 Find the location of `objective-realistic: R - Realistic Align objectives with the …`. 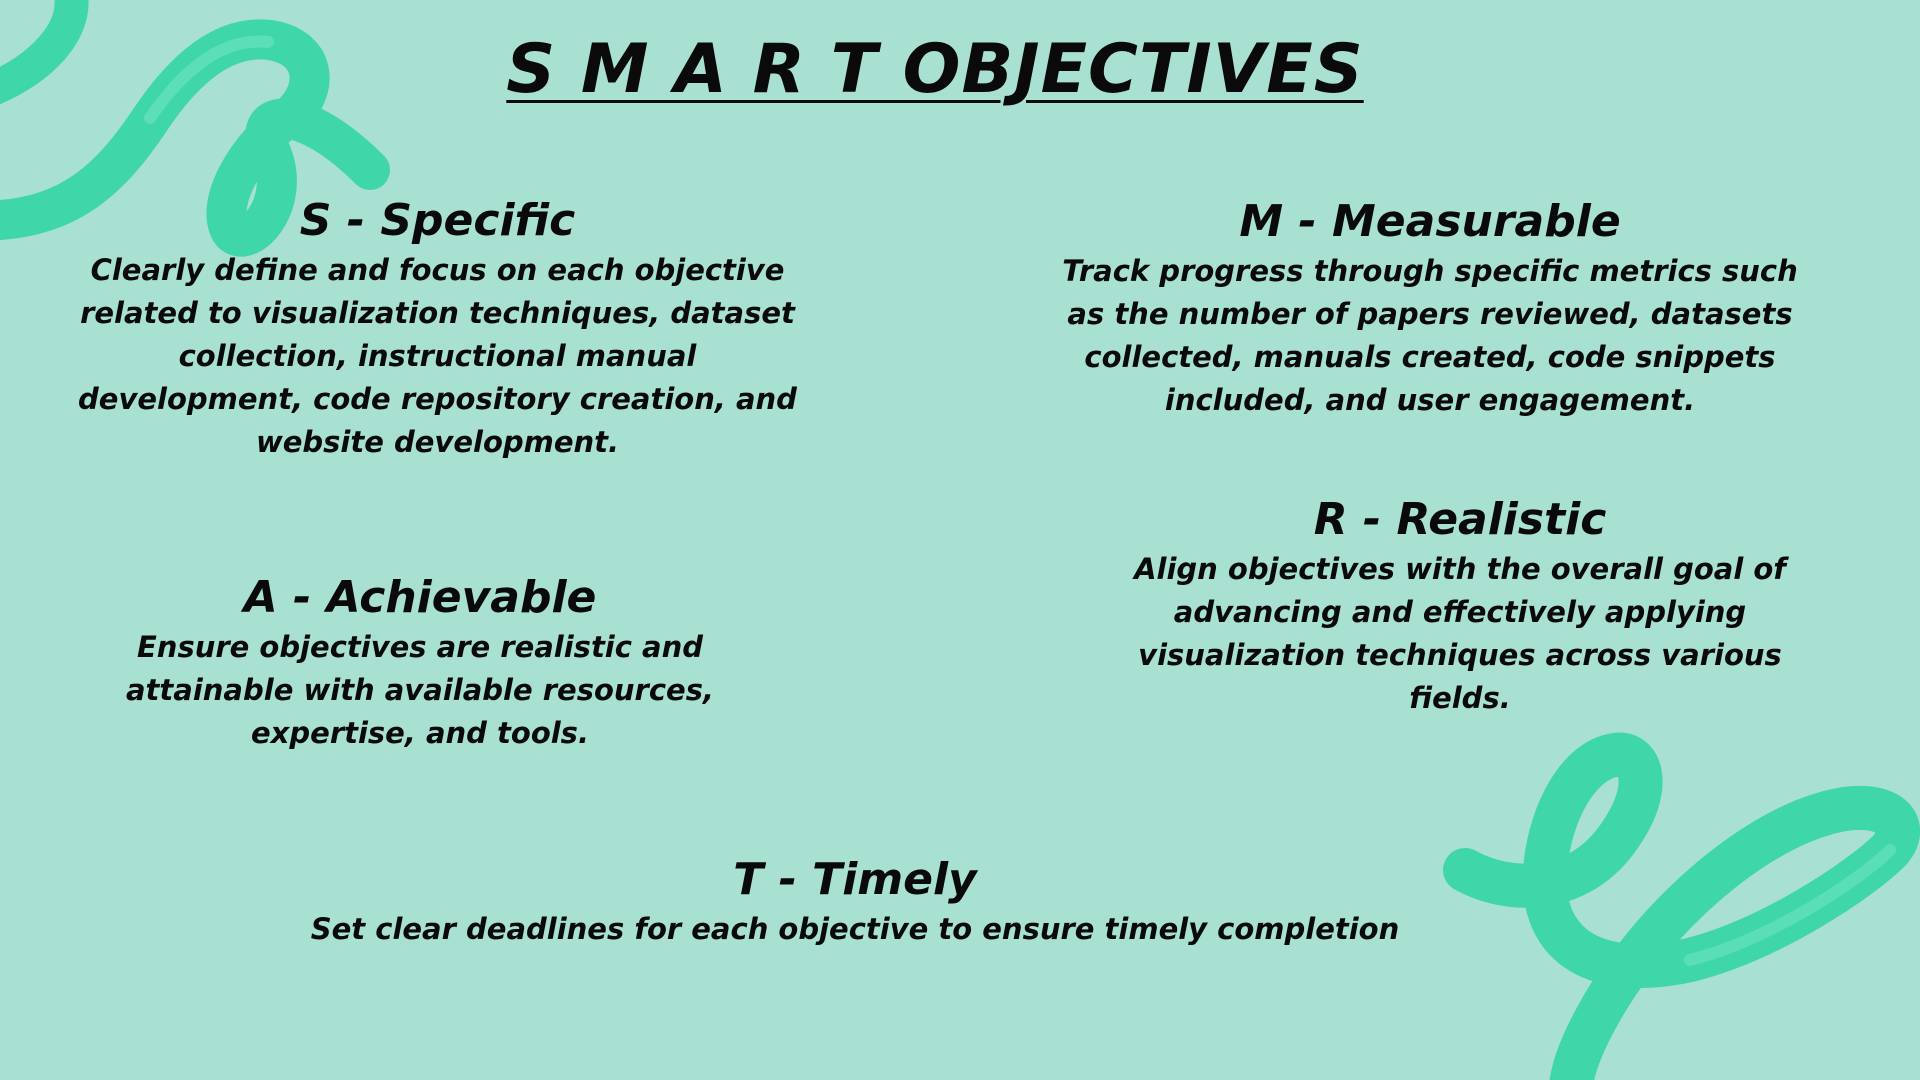

objective-realistic: R - Realistic Align objectives with the … is located at coordinates (1460, 606).